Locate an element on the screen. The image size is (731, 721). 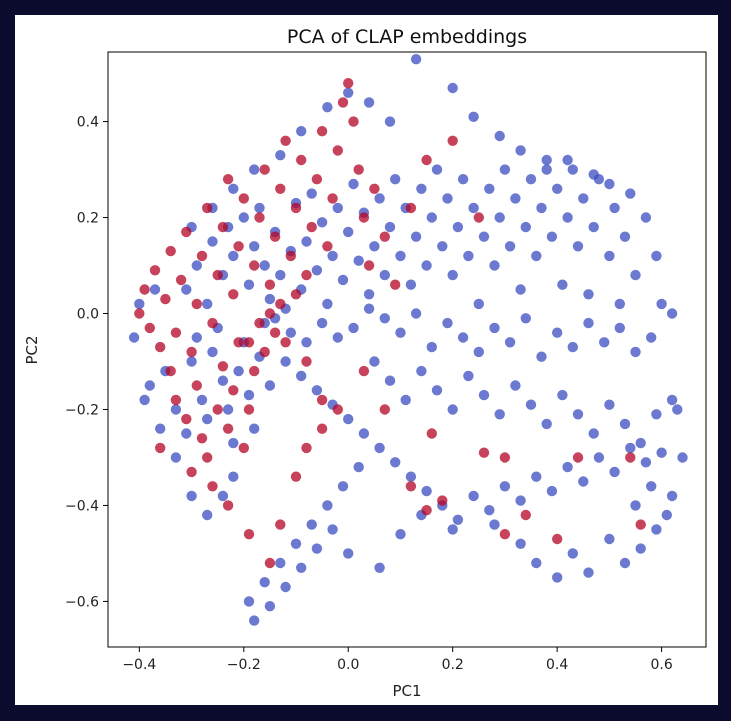
y-axis-ticks: 0.4 0.2 0.0 −0.2 −0.4 −0.6 is located at coordinates (86, 362).